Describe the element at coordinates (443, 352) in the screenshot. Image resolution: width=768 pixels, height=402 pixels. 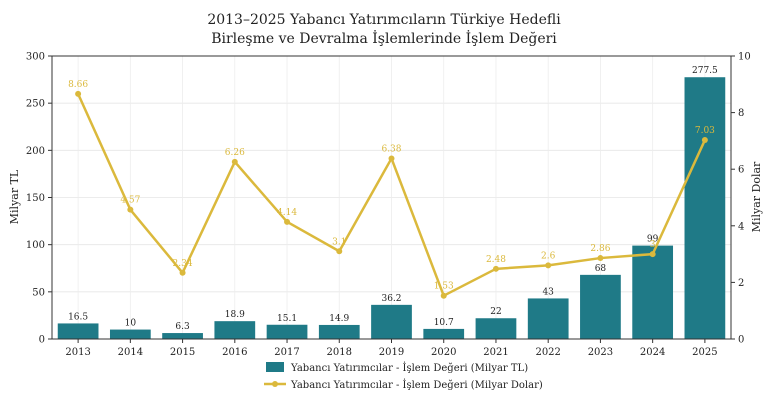
I see `x-tick-label: 2020` at that location.